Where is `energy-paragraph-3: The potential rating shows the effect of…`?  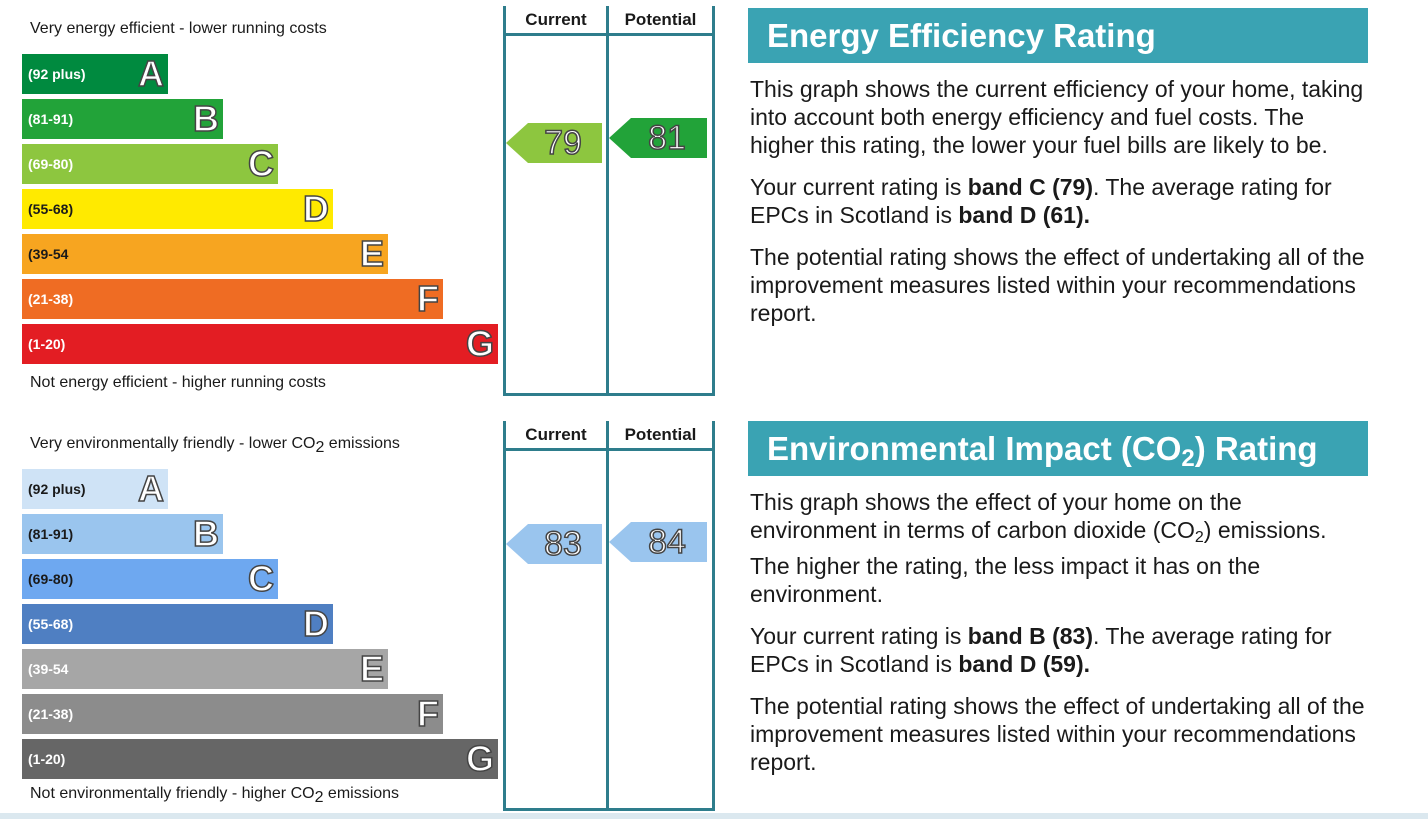
energy-paragraph-3: The potential rating shows the effect of… is located at coordinates (1057, 285).